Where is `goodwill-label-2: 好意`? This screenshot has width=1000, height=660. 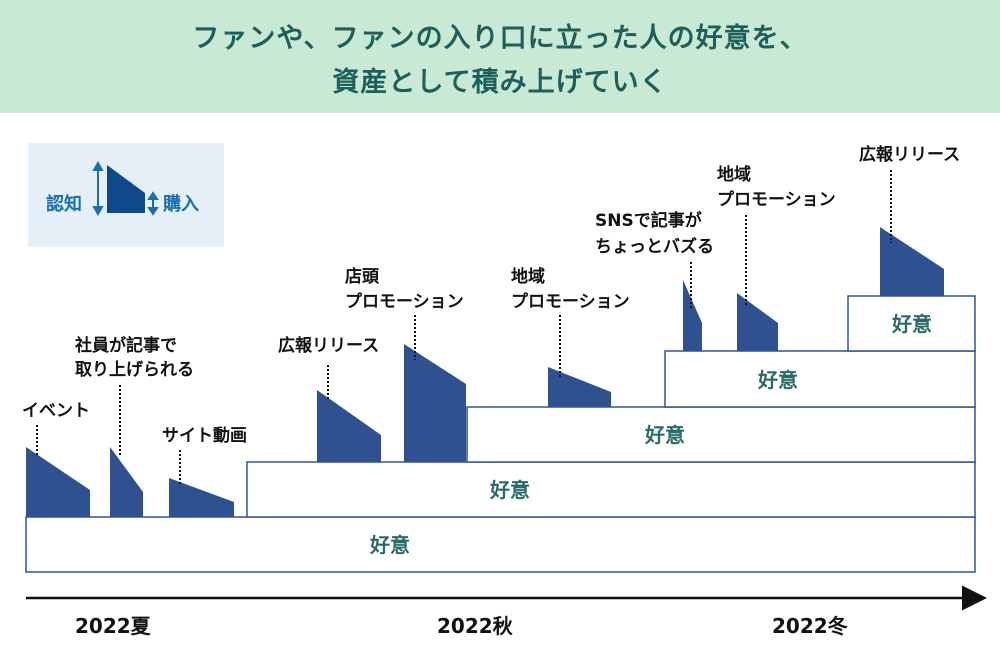 goodwill-label-2: 好意 is located at coordinates (509, 490).